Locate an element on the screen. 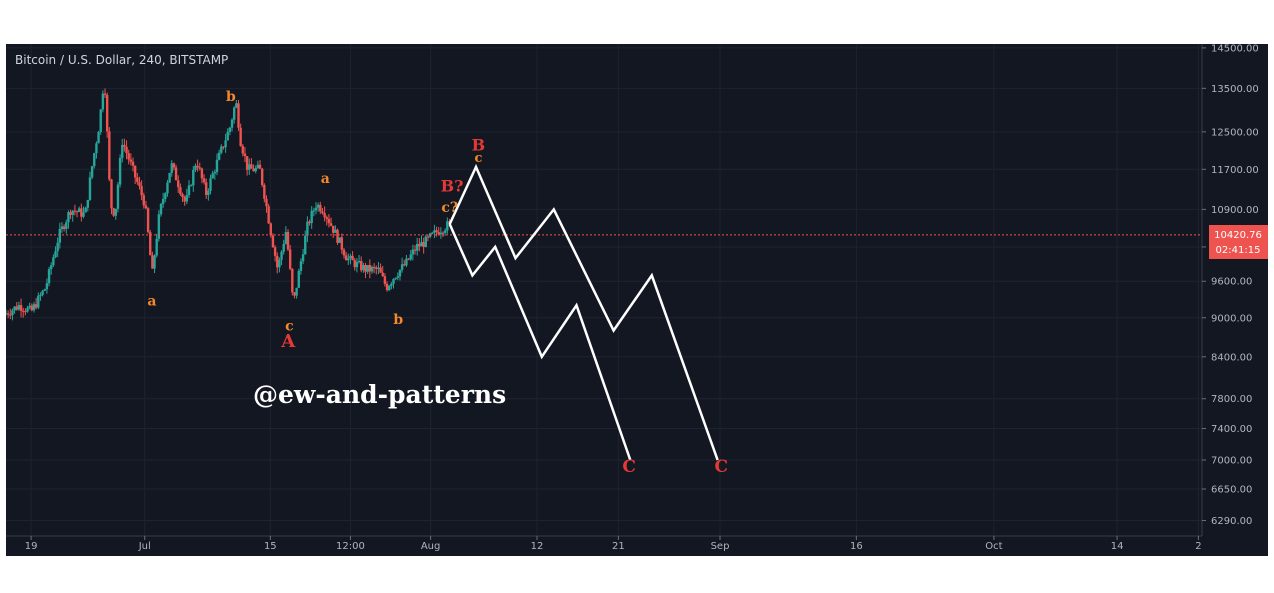  price-tick-label: 7000.00 is located at coordinates (1231, 460).